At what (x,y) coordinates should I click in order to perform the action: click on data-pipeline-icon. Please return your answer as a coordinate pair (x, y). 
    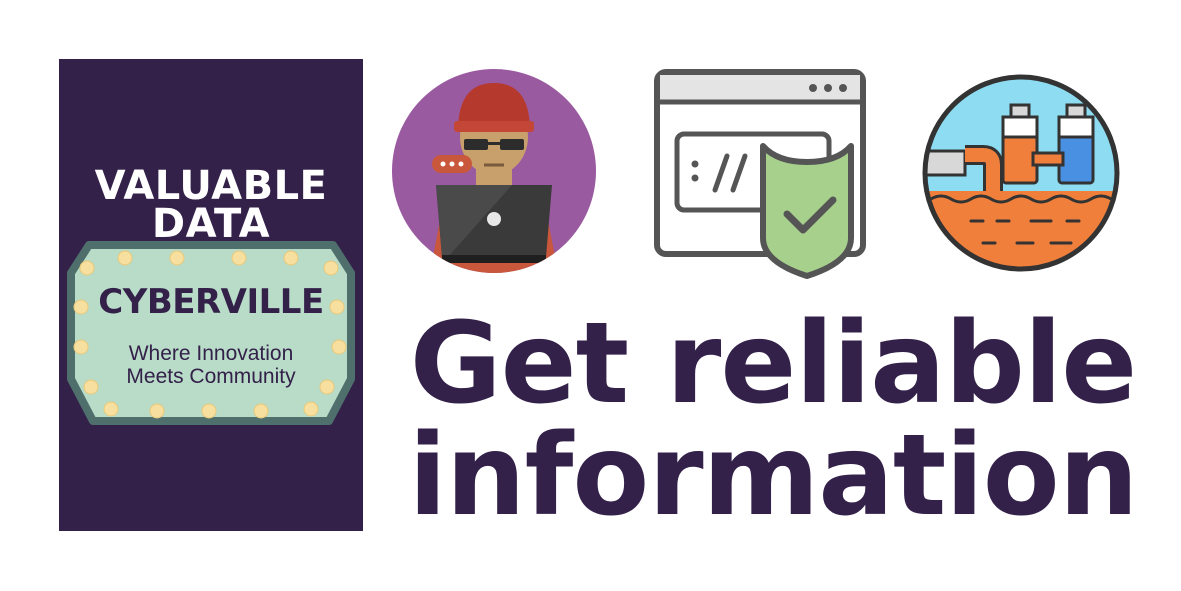
    Looking at the image, I should click on (1021, 173).